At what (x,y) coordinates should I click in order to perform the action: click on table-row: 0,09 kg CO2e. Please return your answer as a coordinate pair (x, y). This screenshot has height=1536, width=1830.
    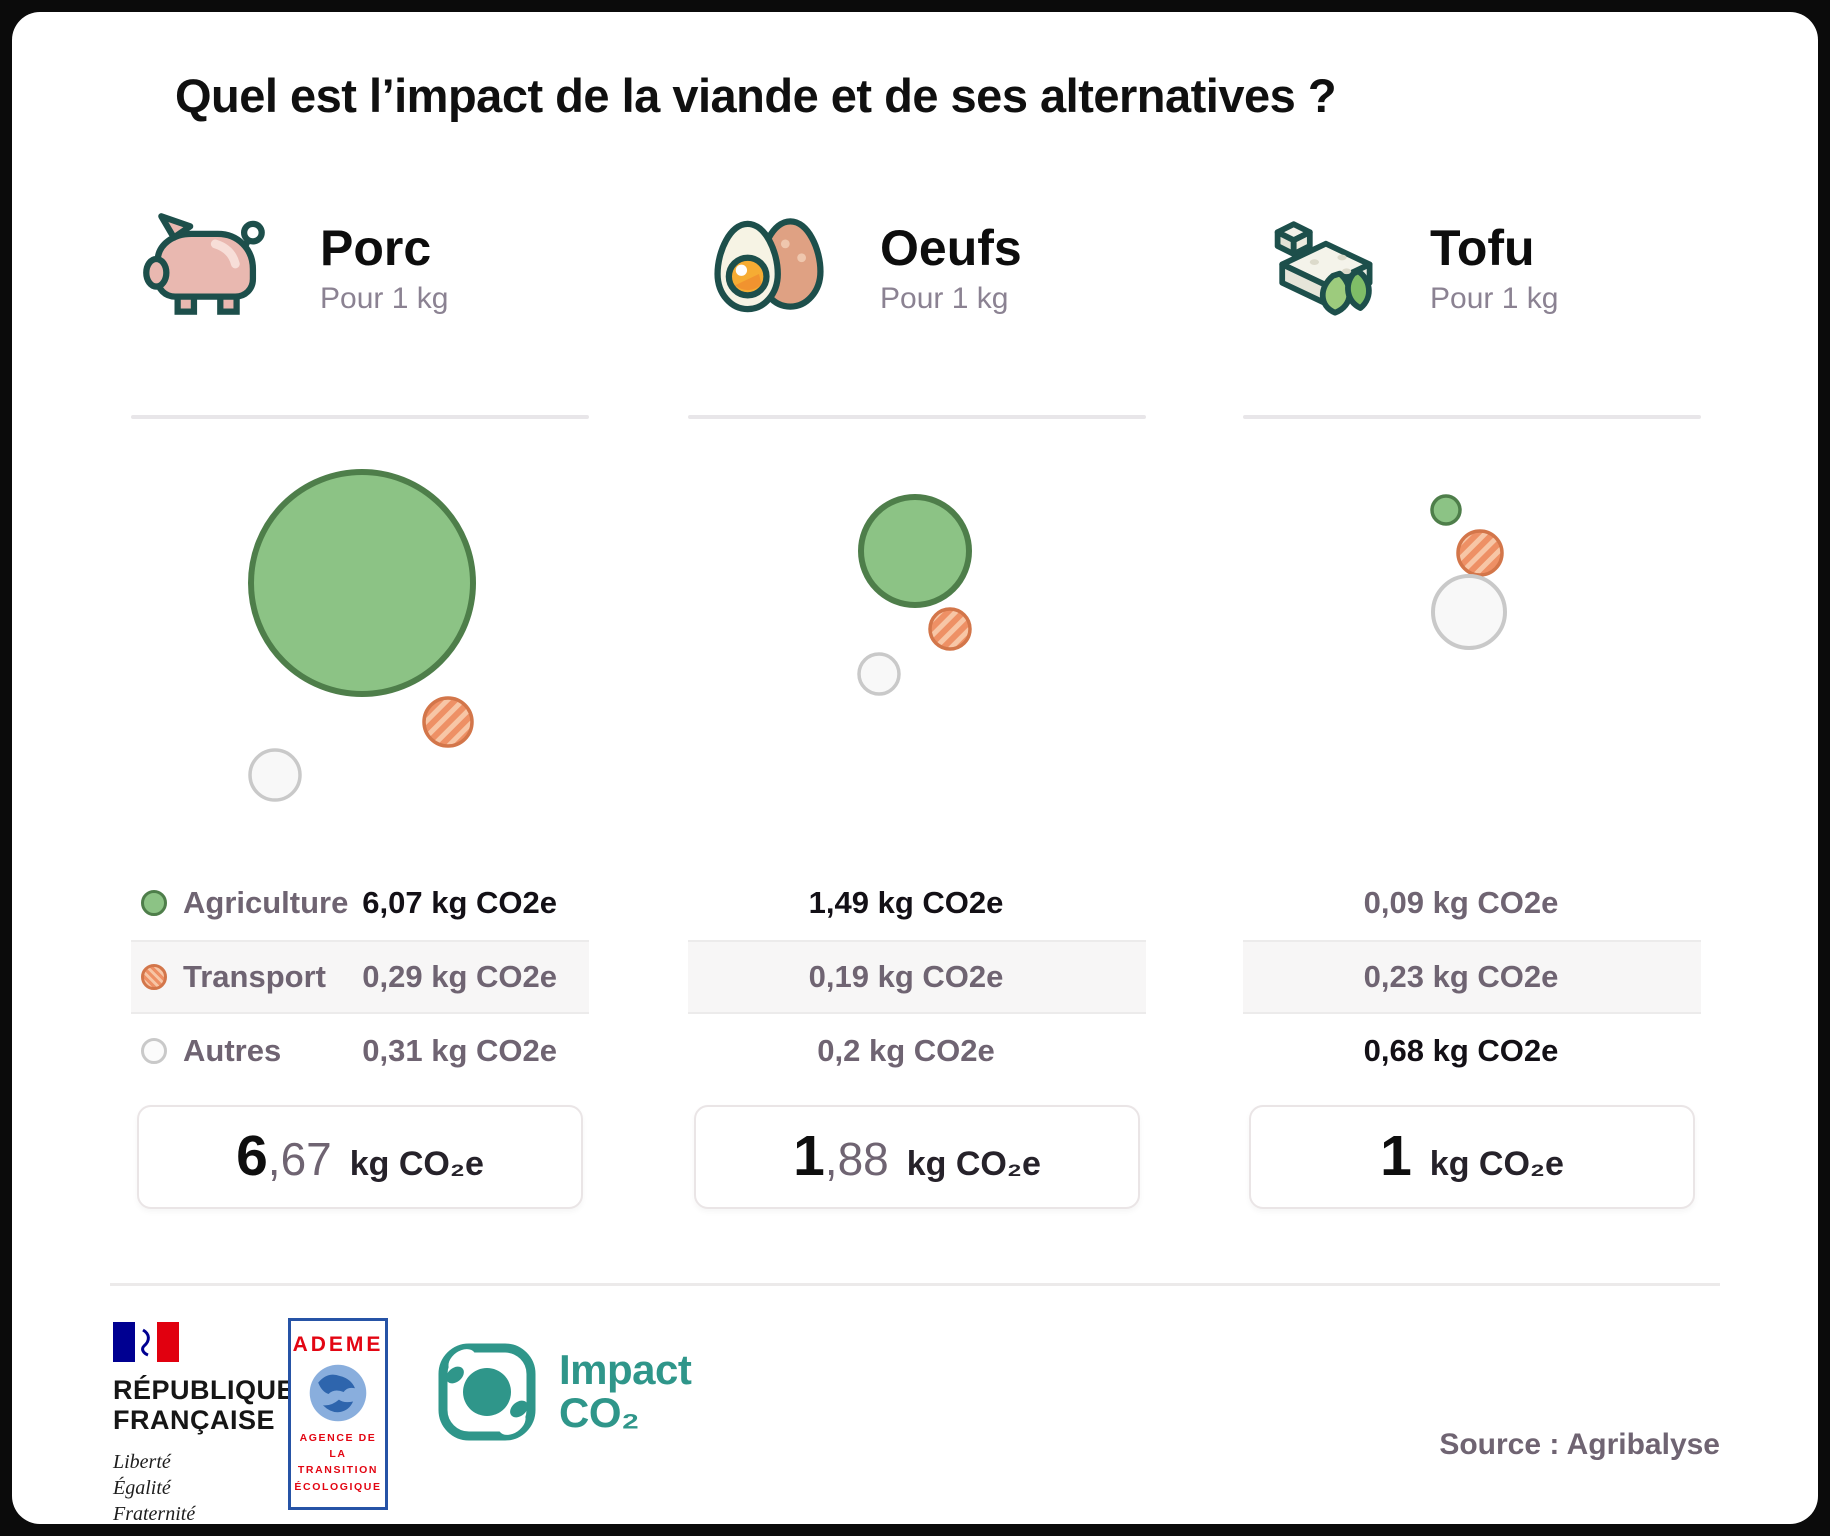
    Looking at the image, I should click on (1472, 903).